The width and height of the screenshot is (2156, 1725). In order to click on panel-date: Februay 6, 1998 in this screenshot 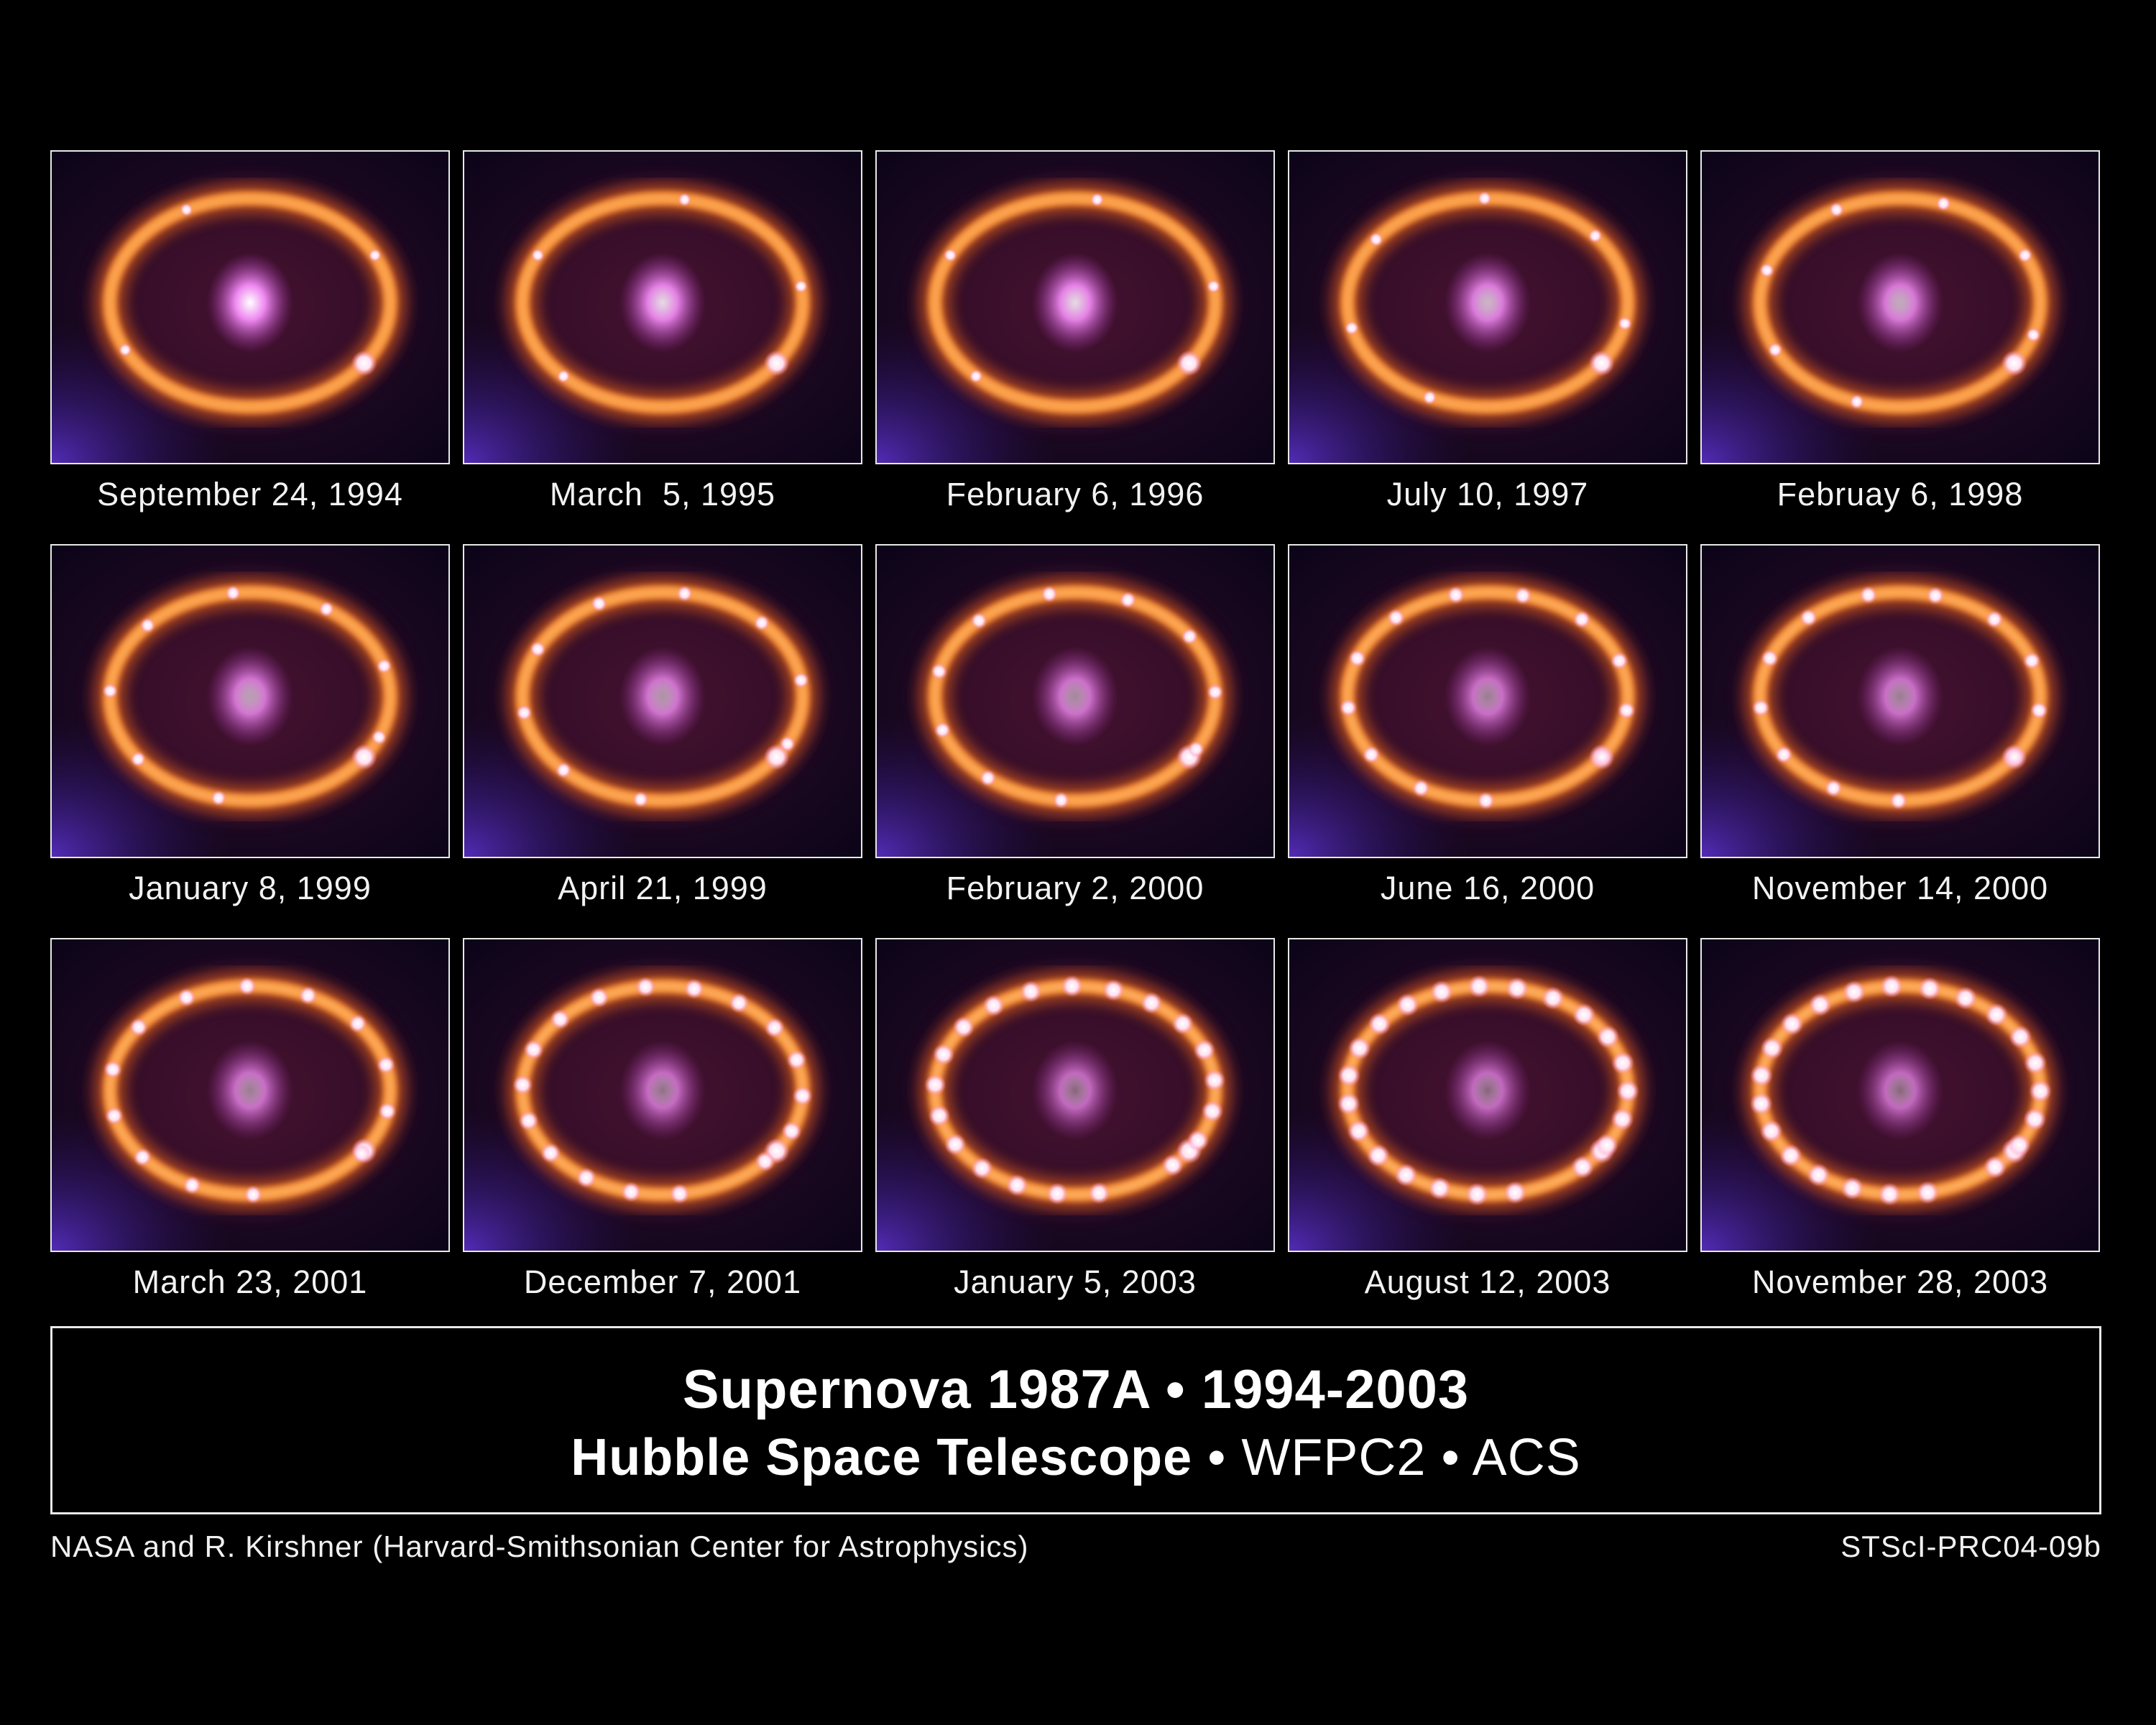, I will do `click(1900, 494)`.